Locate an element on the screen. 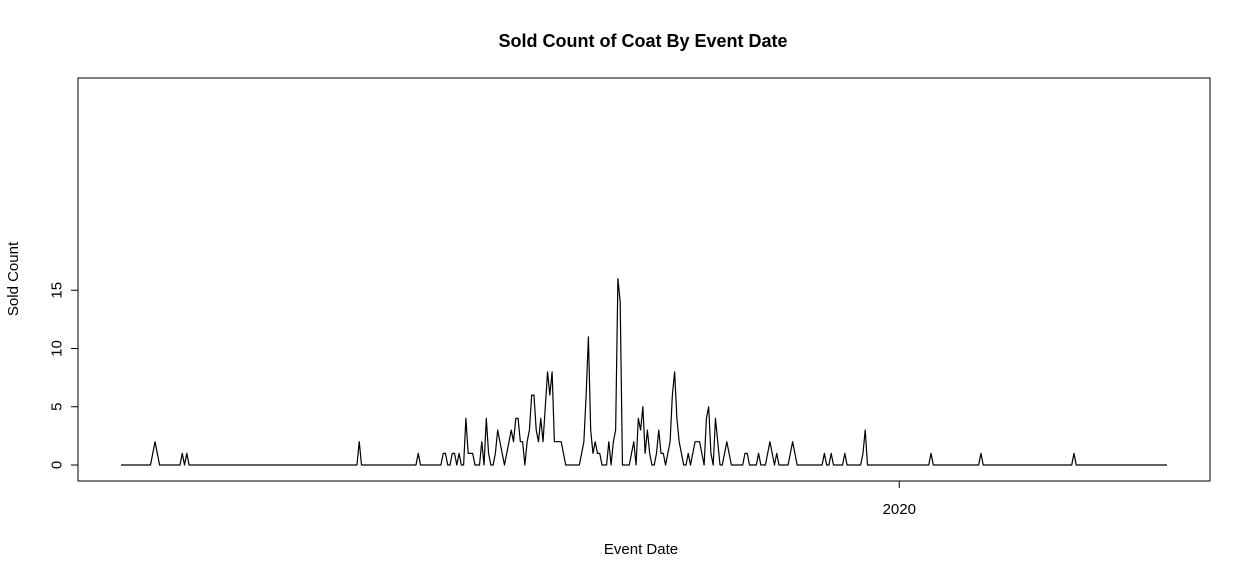 The height and width of the screenshot is (578, 1250). x-tick-label: 2020 is located at coordinates (899, 509).